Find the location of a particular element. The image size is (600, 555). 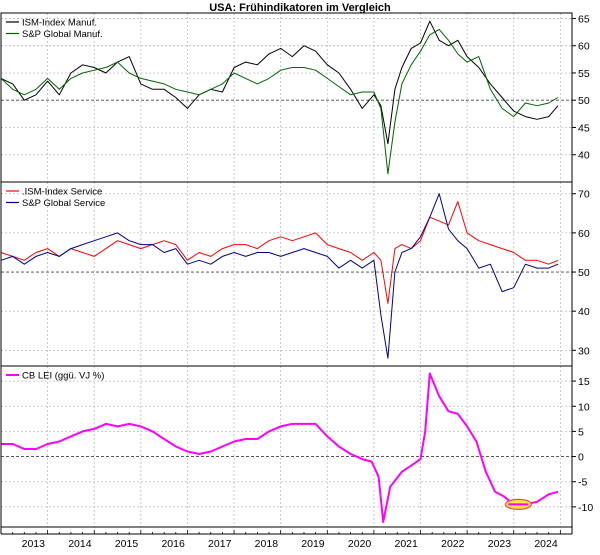

panel-1-ytick-label-40: 40 is located at coordinates (584, 156).